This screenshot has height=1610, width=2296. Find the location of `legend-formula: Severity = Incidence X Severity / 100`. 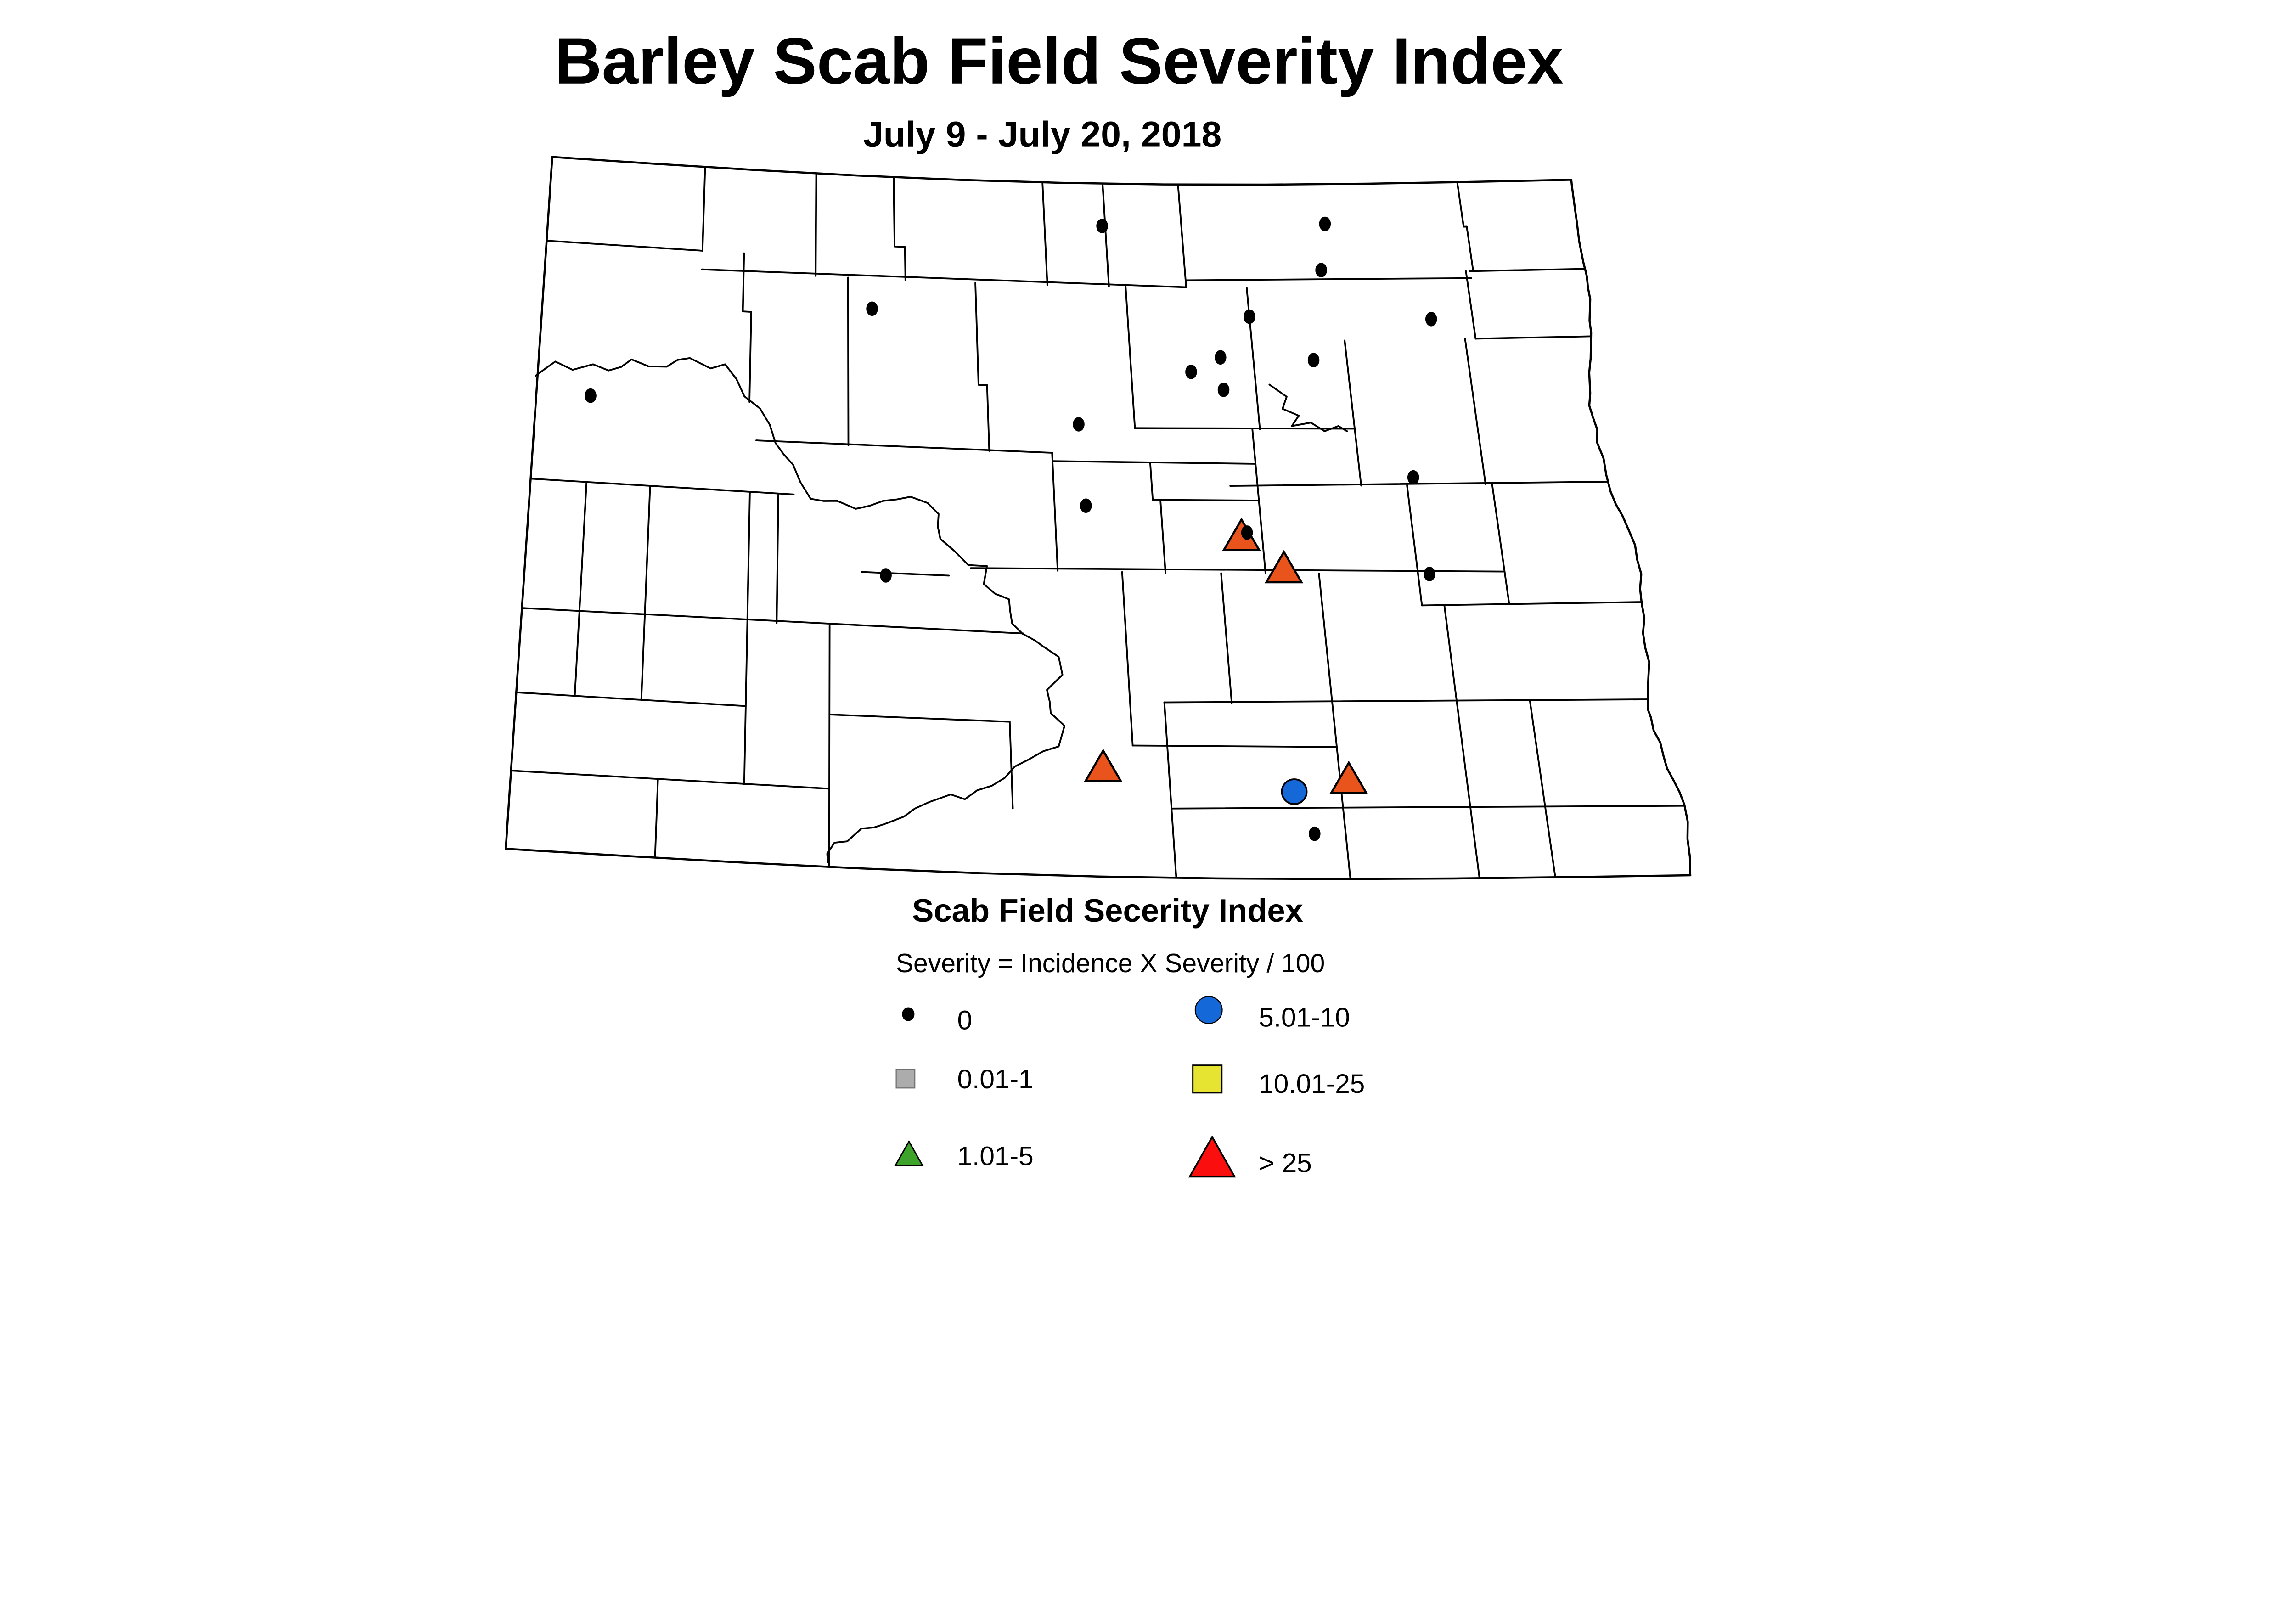

legend-formula: Severity = Incidence X Severity / 100 is located at coordinates (1110, 964).